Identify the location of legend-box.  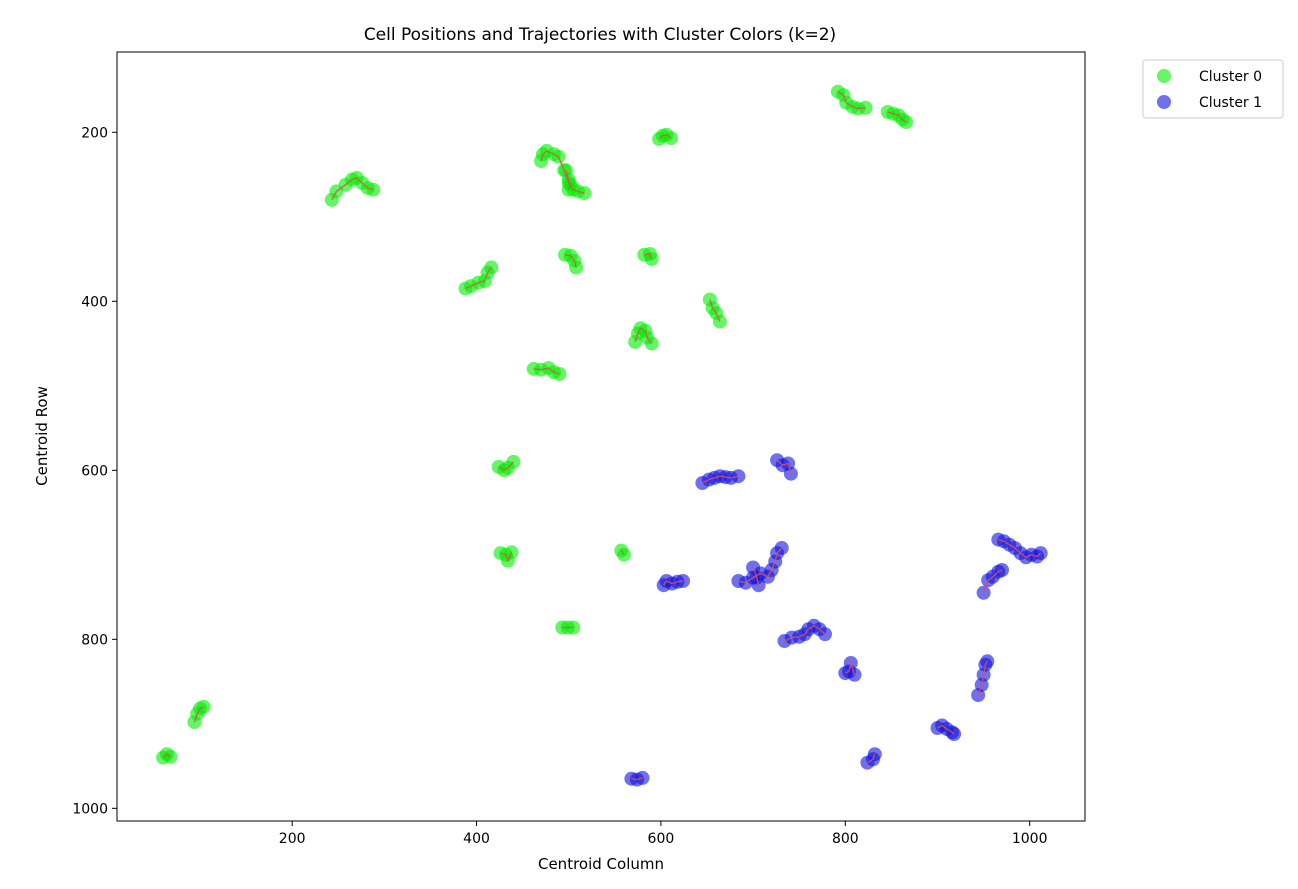
(1213, 89).